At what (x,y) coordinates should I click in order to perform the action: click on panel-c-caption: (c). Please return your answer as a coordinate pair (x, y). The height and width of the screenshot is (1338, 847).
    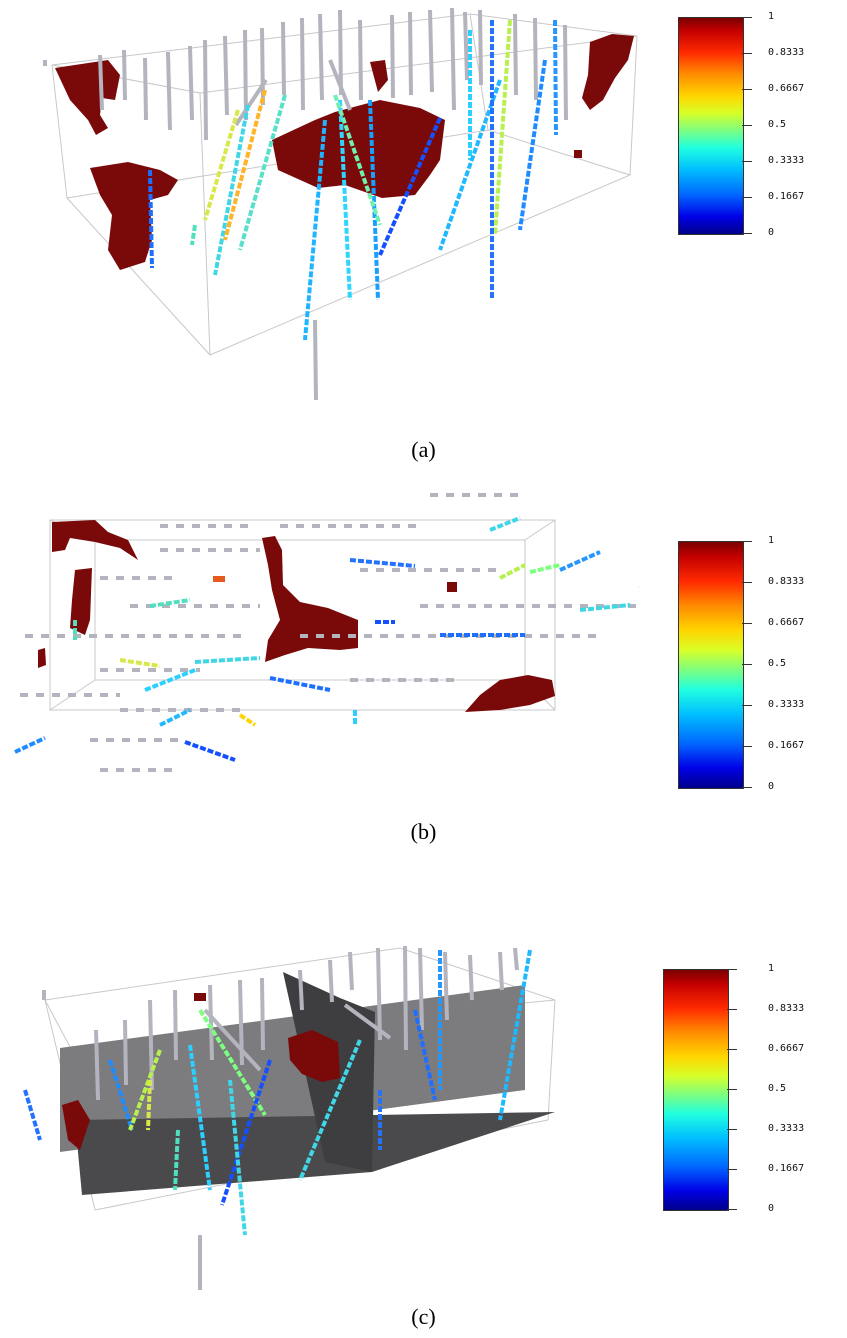
    Looking at the image, I should click on (423, 1316).